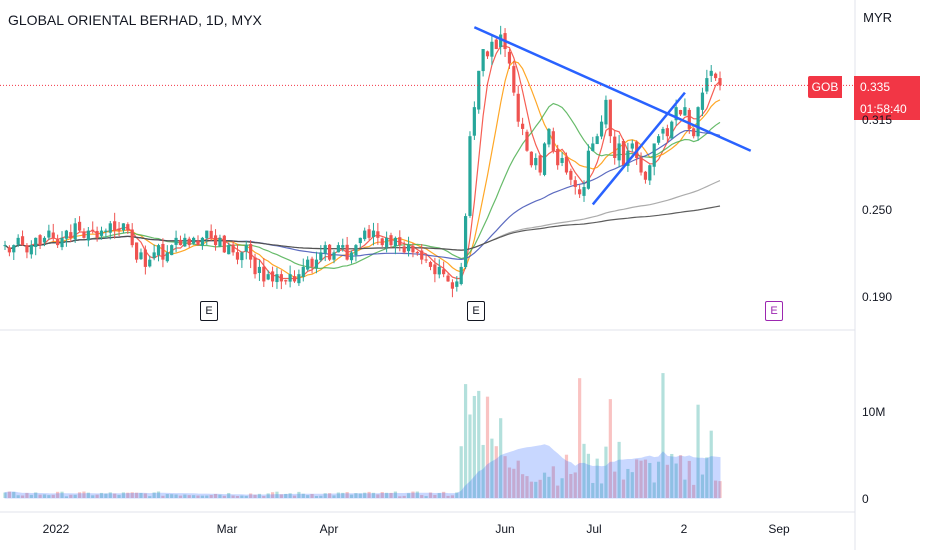 The height and width of the screenshot is (550, 932). I want to click on trendline, so click(638, 148).